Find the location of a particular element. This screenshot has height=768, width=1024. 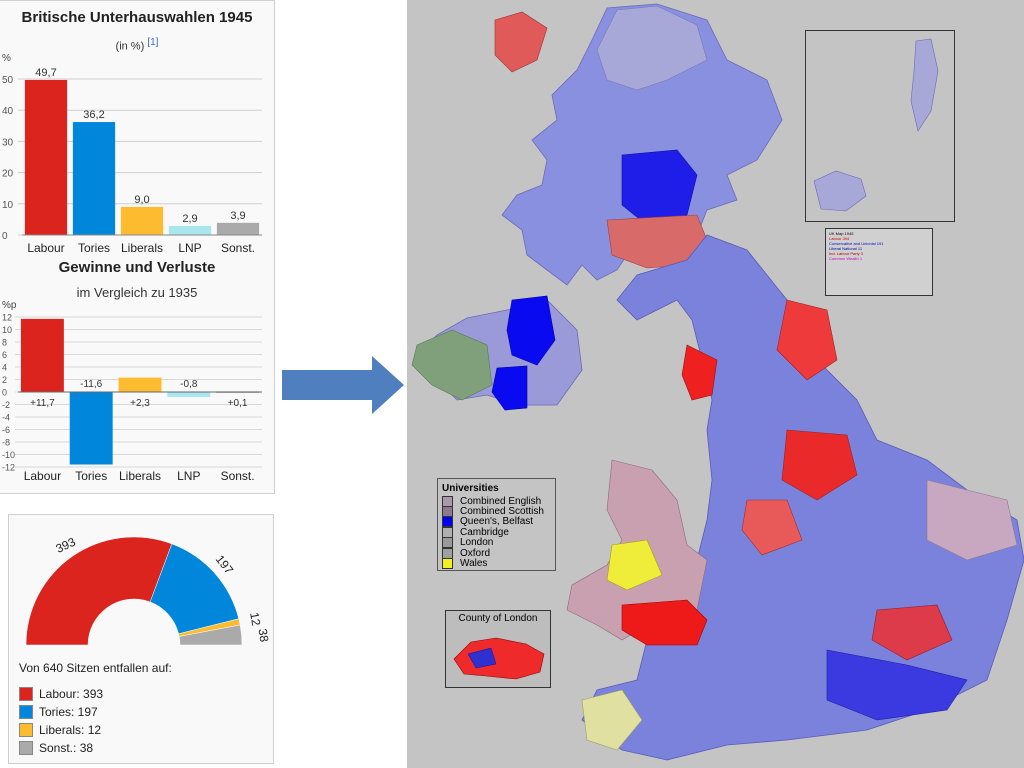

highlands-region is located at coordinates (652, 48).